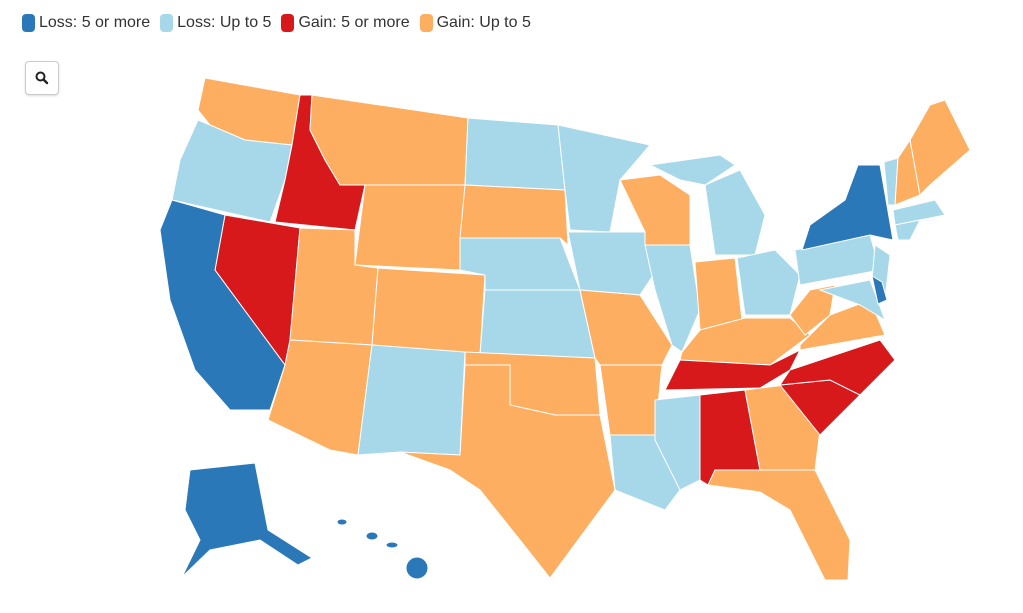 The height and width of the screenshot is (613, 1023). I want to click on legend-label: Loss: 5 or more, so click(95, 22).